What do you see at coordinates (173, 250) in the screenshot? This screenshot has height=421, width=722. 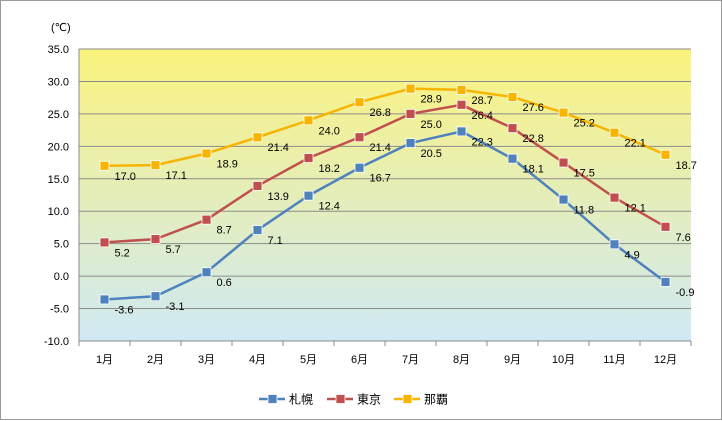 I see `data-label: 5.7` at bounding box center [173, 250].